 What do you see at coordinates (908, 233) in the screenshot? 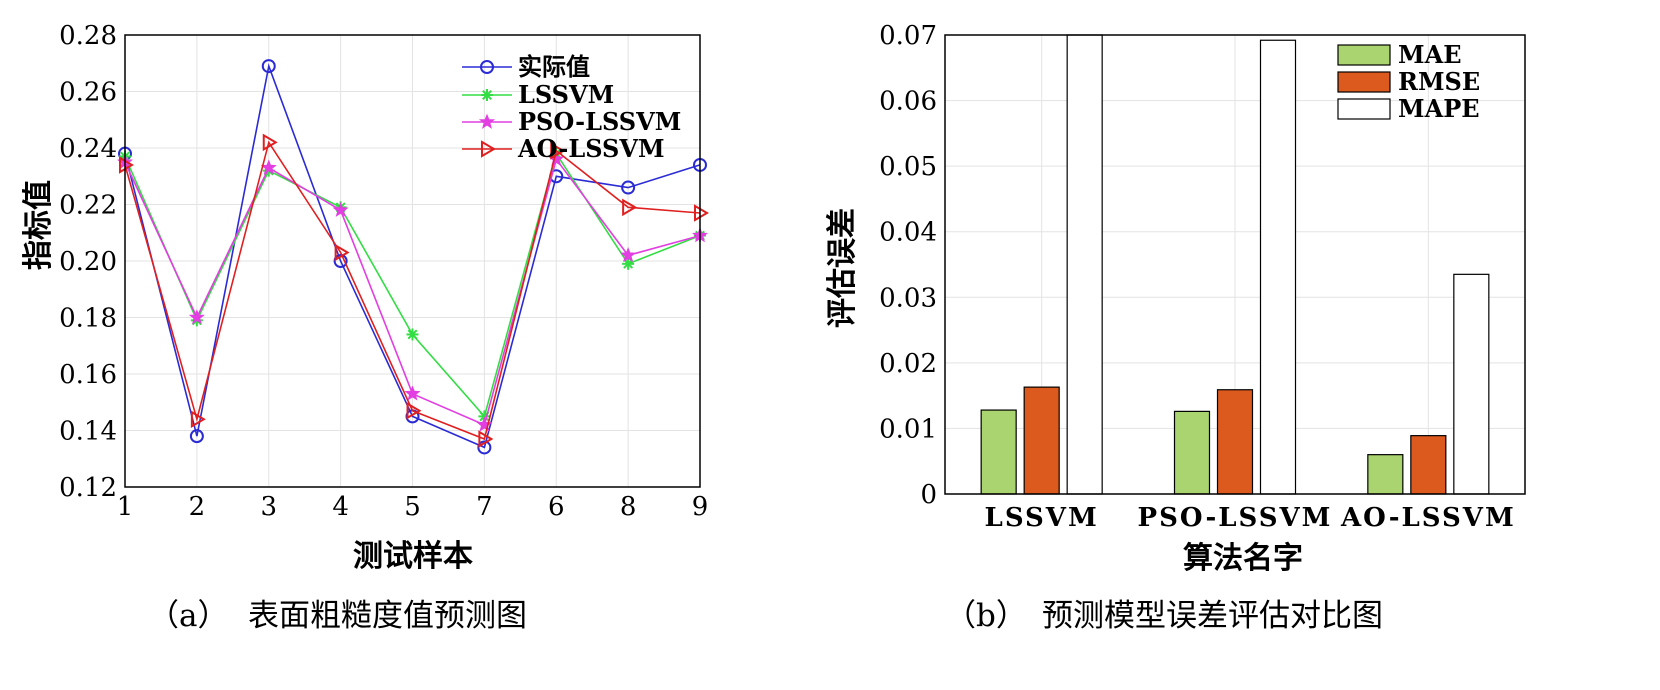
I see `y-tick-label: 0.04` at bounding box center [908, 233].